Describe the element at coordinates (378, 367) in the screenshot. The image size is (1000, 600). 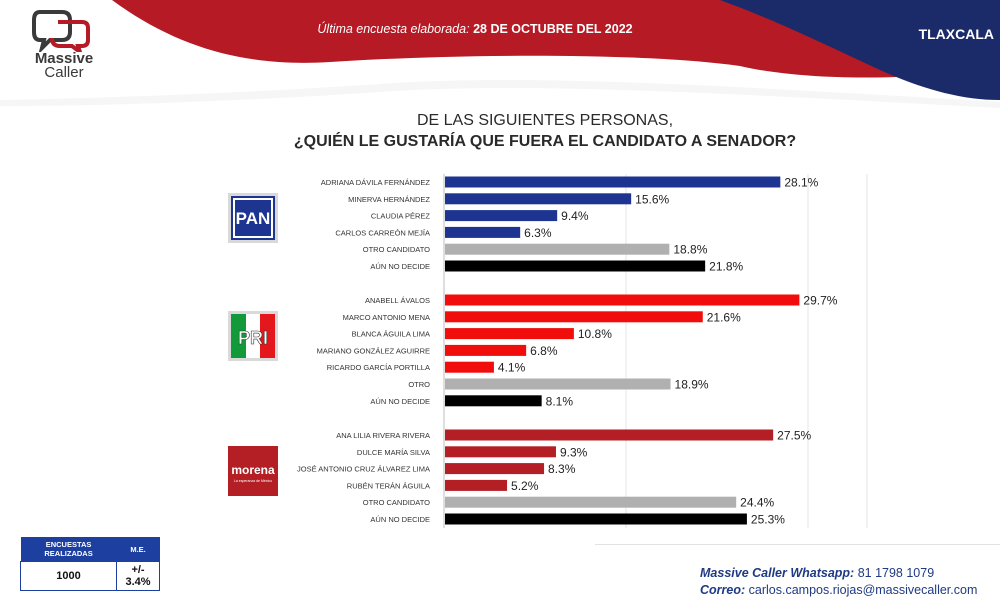
I see `bar-label: RICARDO GARCÍA PORTILLA` at that location.